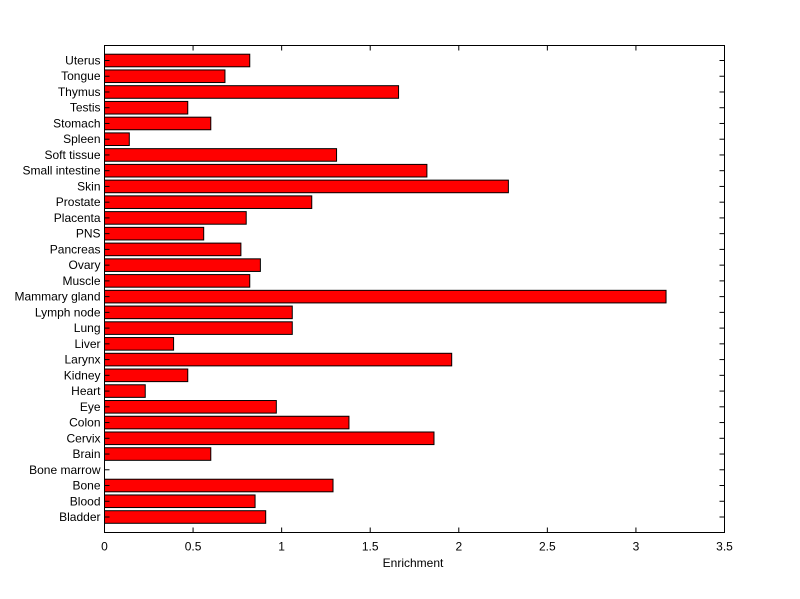 Image resolution: width=800 pixels, height=599 pixels. I want to click on y-tick-label: Muscle, so click(81, 281).